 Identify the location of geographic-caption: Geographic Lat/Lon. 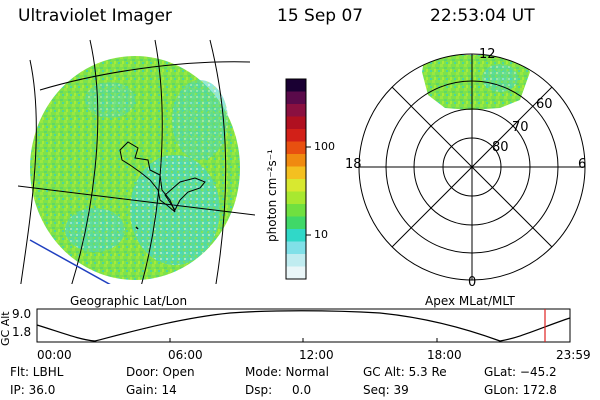
(128, 301).